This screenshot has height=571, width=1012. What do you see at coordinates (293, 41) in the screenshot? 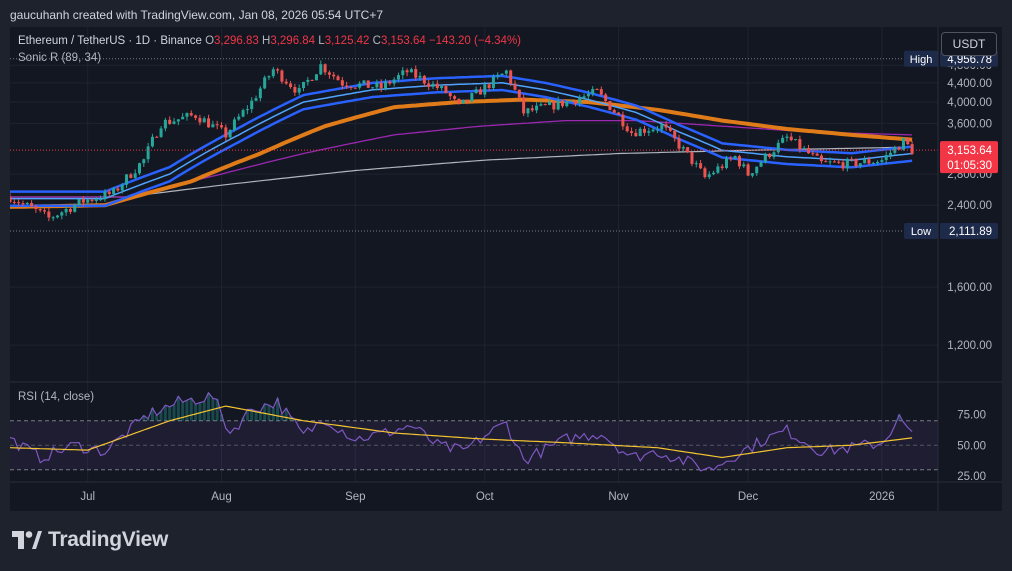
I see `high-value: 3,296.84` at bounding box center [293, 41].